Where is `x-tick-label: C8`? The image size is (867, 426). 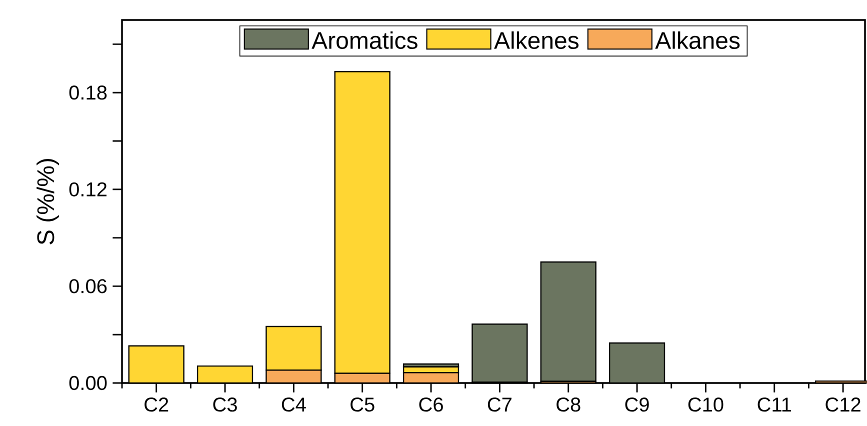 x-tick-label: C8 is located at coordinates (568, 405).